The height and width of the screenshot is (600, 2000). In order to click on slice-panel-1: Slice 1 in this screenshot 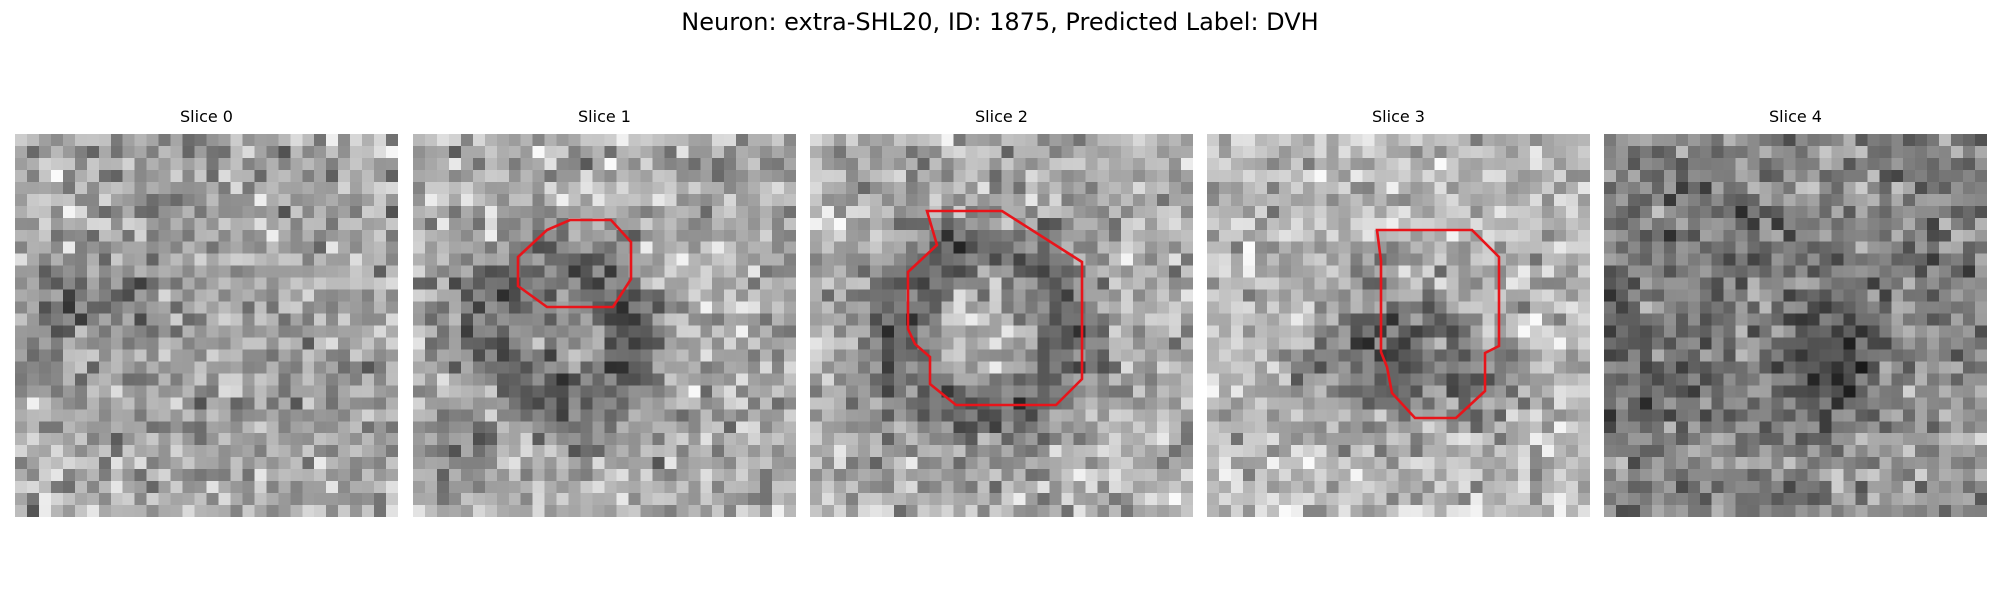, I will do `click(604, 311)`.